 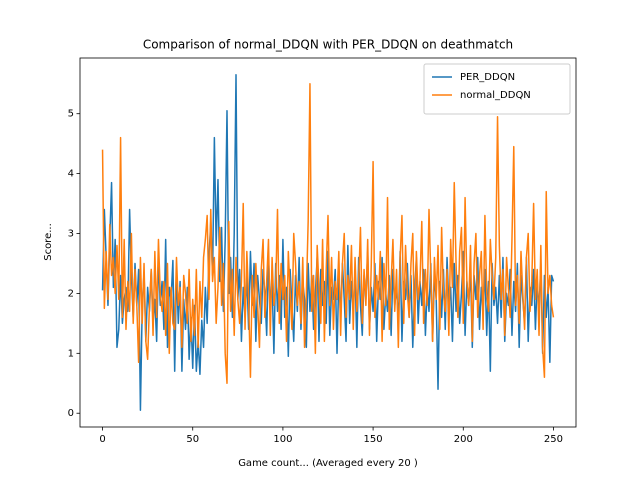 What do you see at coordinates (71, 413) in the screenshot?
I see `y-tick-label: 0` at bounding box center [71, 413].